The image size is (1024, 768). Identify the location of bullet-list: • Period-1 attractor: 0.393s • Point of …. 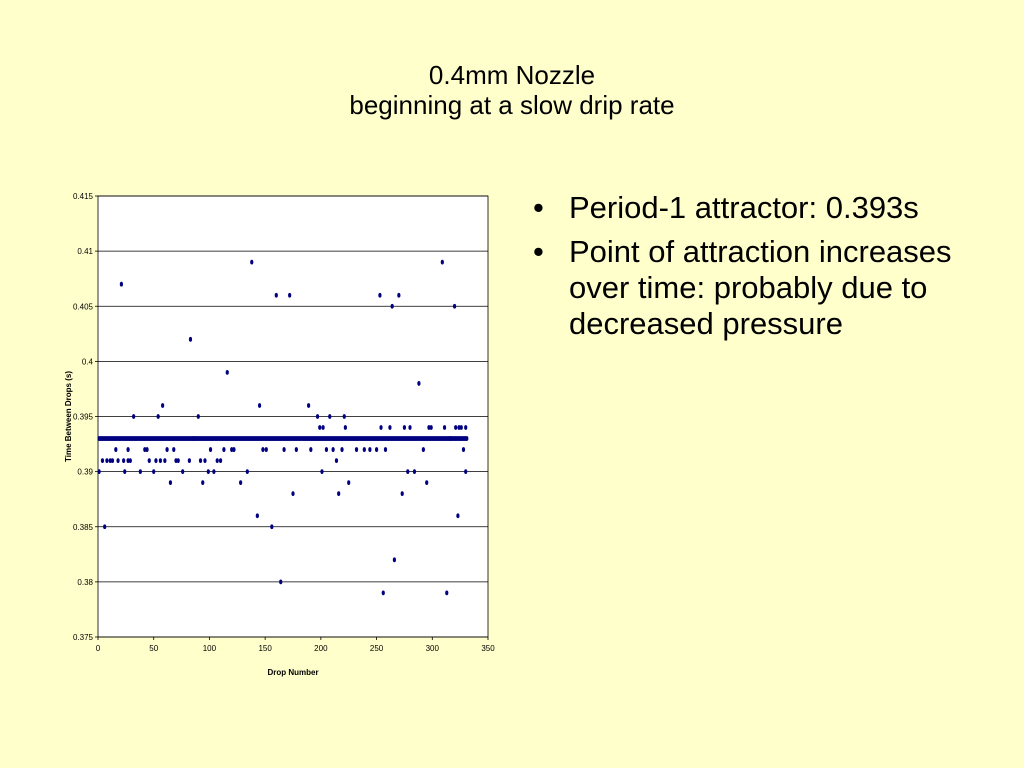
(763, 270).